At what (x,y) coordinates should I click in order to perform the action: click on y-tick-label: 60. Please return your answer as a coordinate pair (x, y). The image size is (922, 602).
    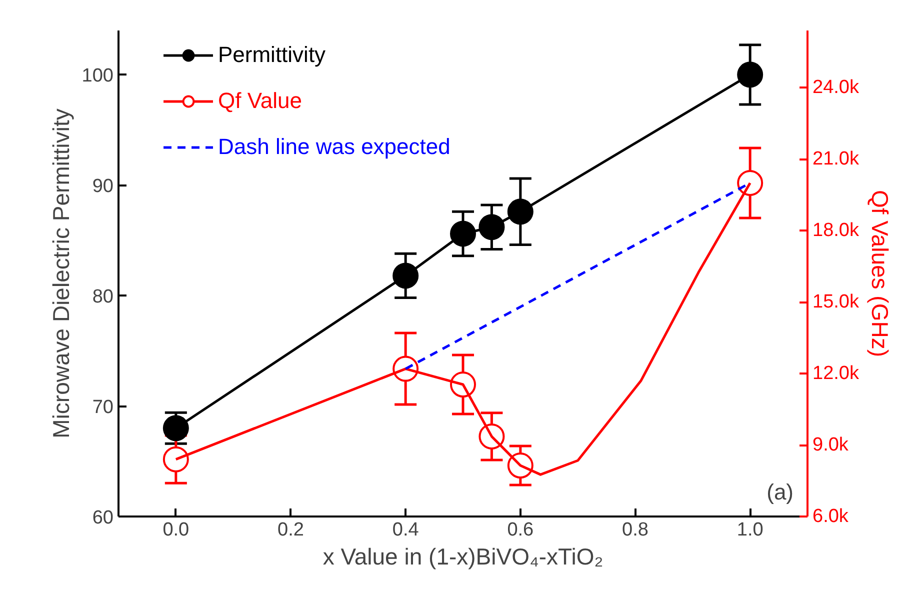
    Looking at the image, I should click on (103, 518).